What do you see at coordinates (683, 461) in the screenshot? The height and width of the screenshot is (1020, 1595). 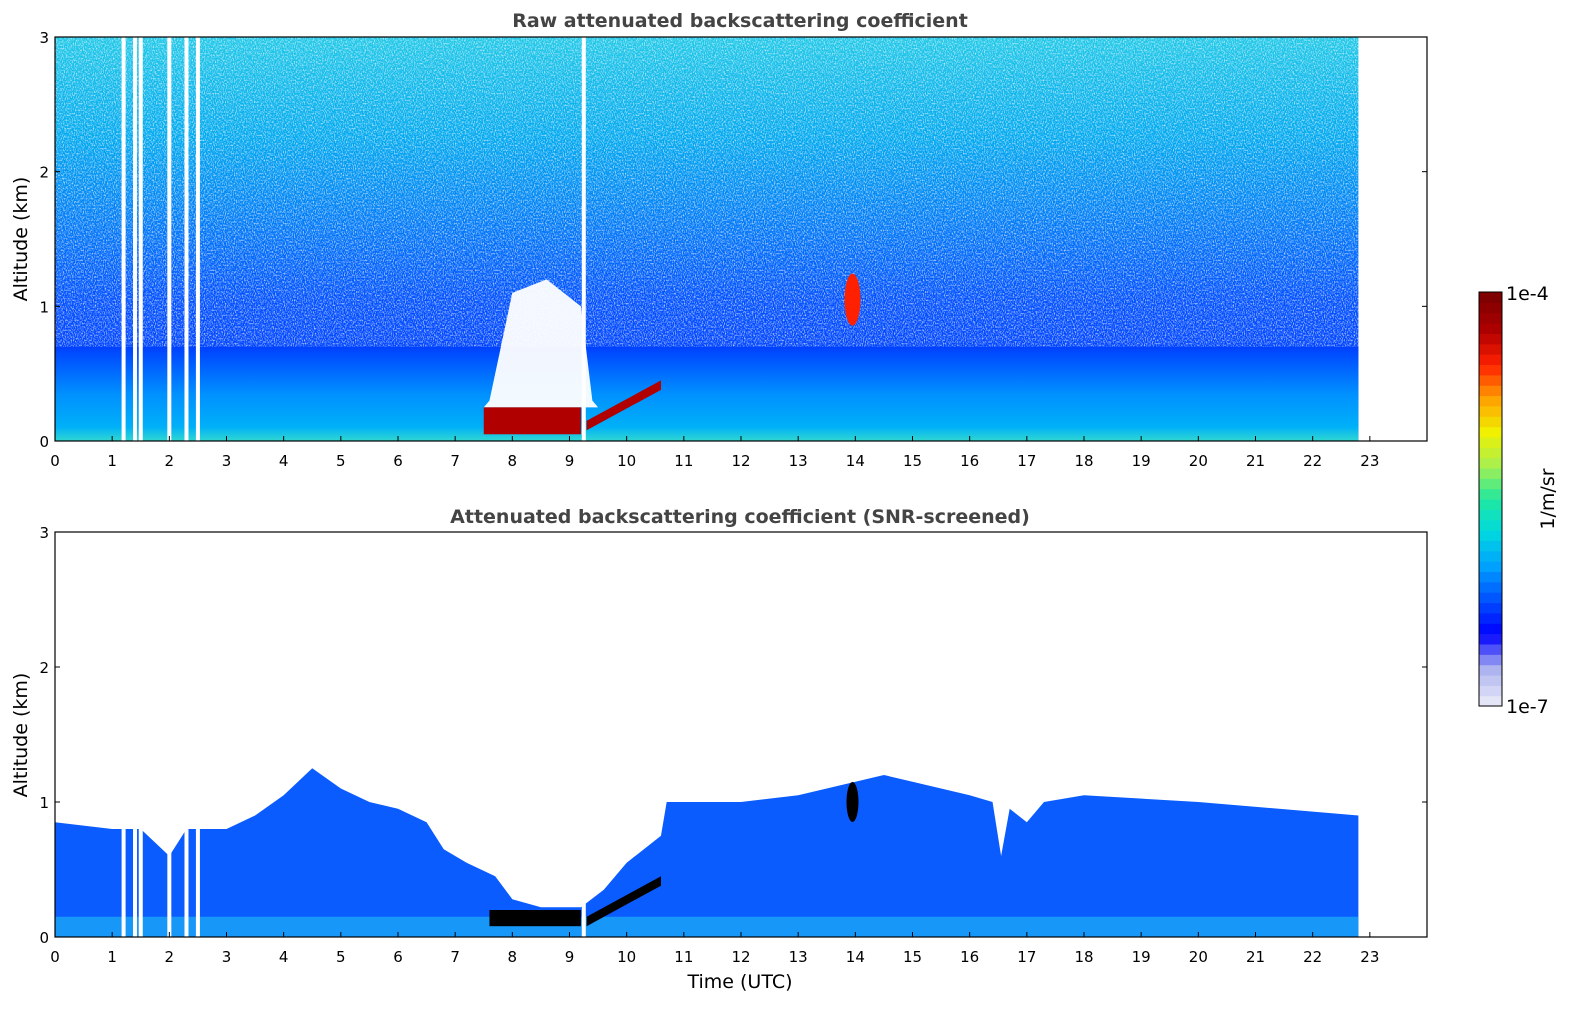 I see `panel1-xtick-label: 11` at bounding box center [683, 461].